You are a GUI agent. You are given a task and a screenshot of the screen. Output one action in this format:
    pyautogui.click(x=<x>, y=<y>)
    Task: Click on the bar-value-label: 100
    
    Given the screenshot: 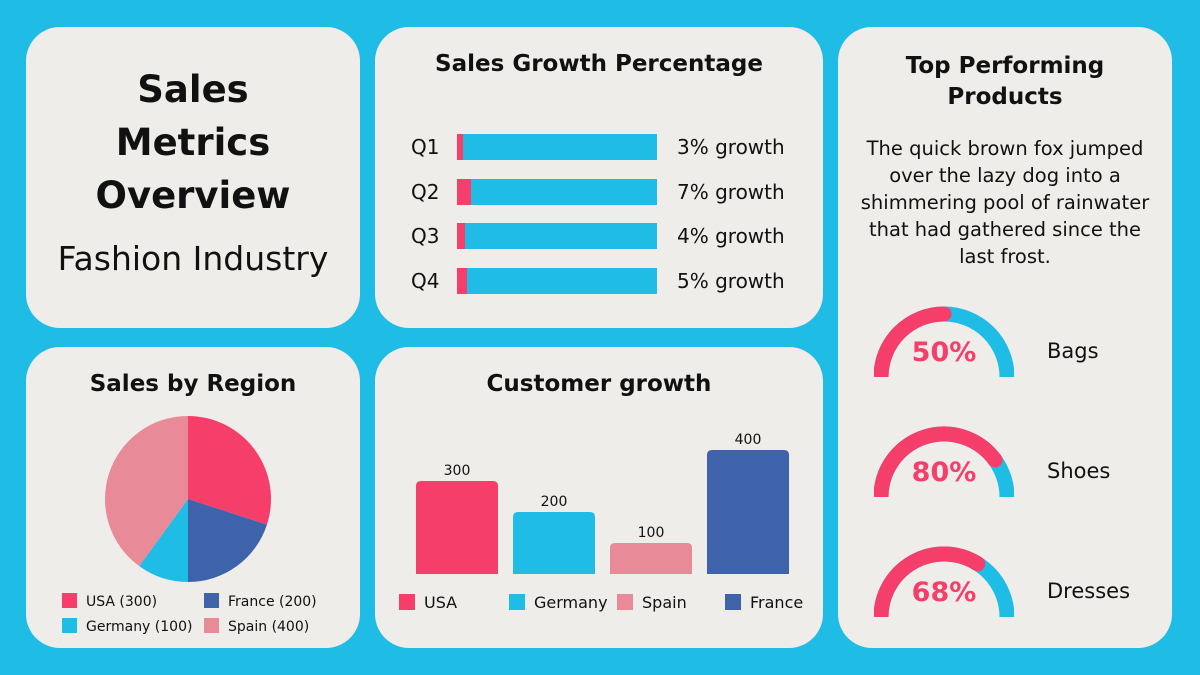 What is the action you would take?
    pyautogui.click(x=651, y=533)
    